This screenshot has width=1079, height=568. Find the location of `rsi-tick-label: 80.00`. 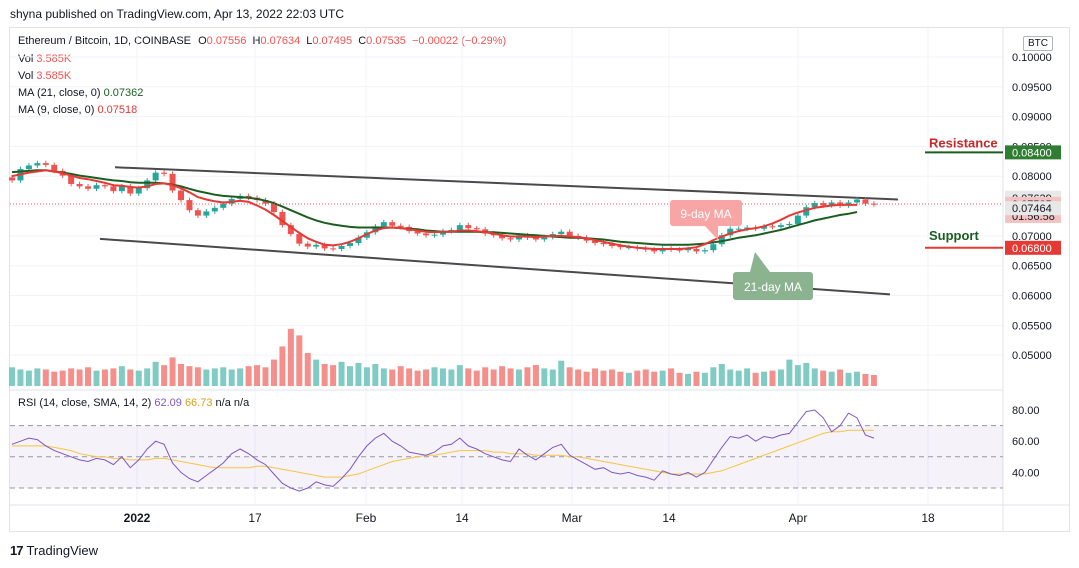

rsi-tick-label: 80.00 is located at coordinates (1026, 411).